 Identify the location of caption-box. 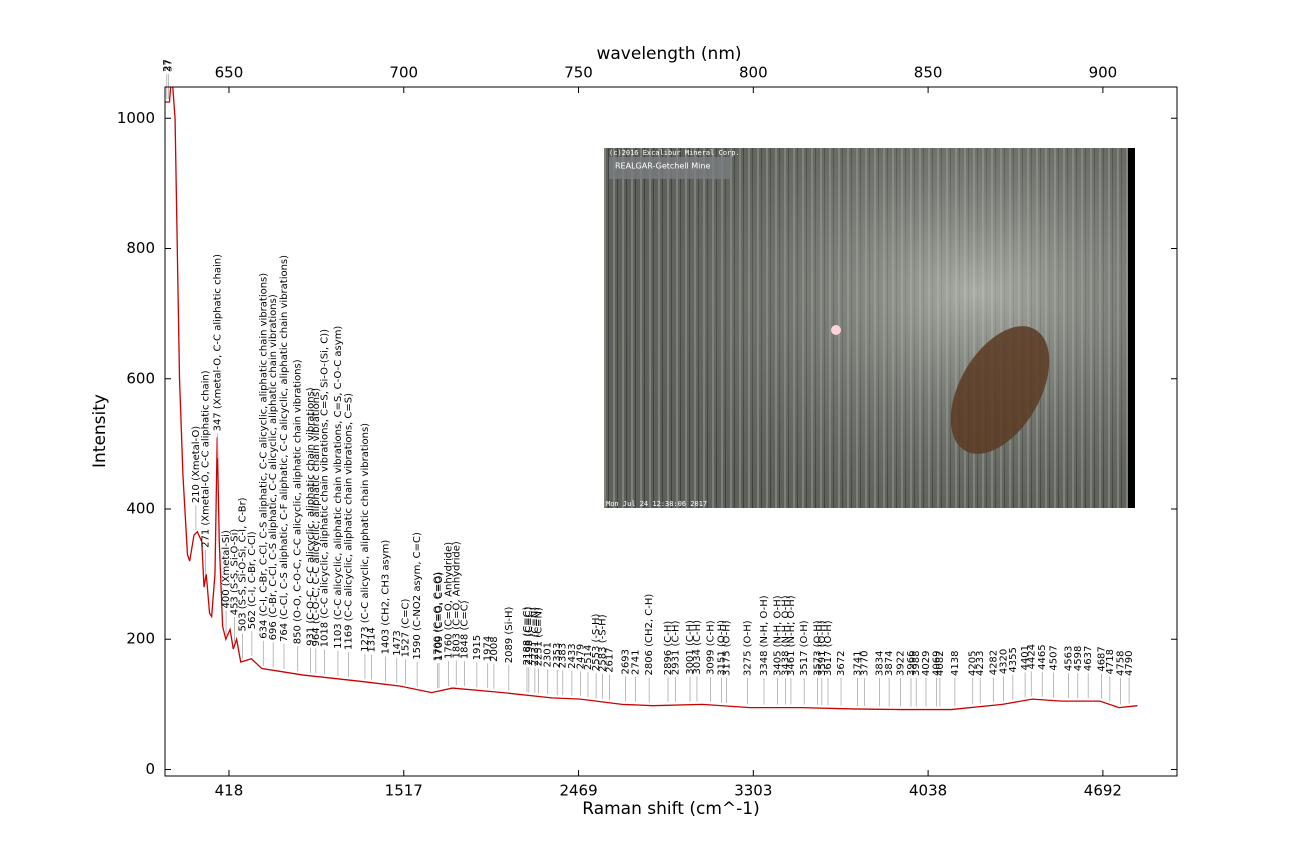
(670, 168).